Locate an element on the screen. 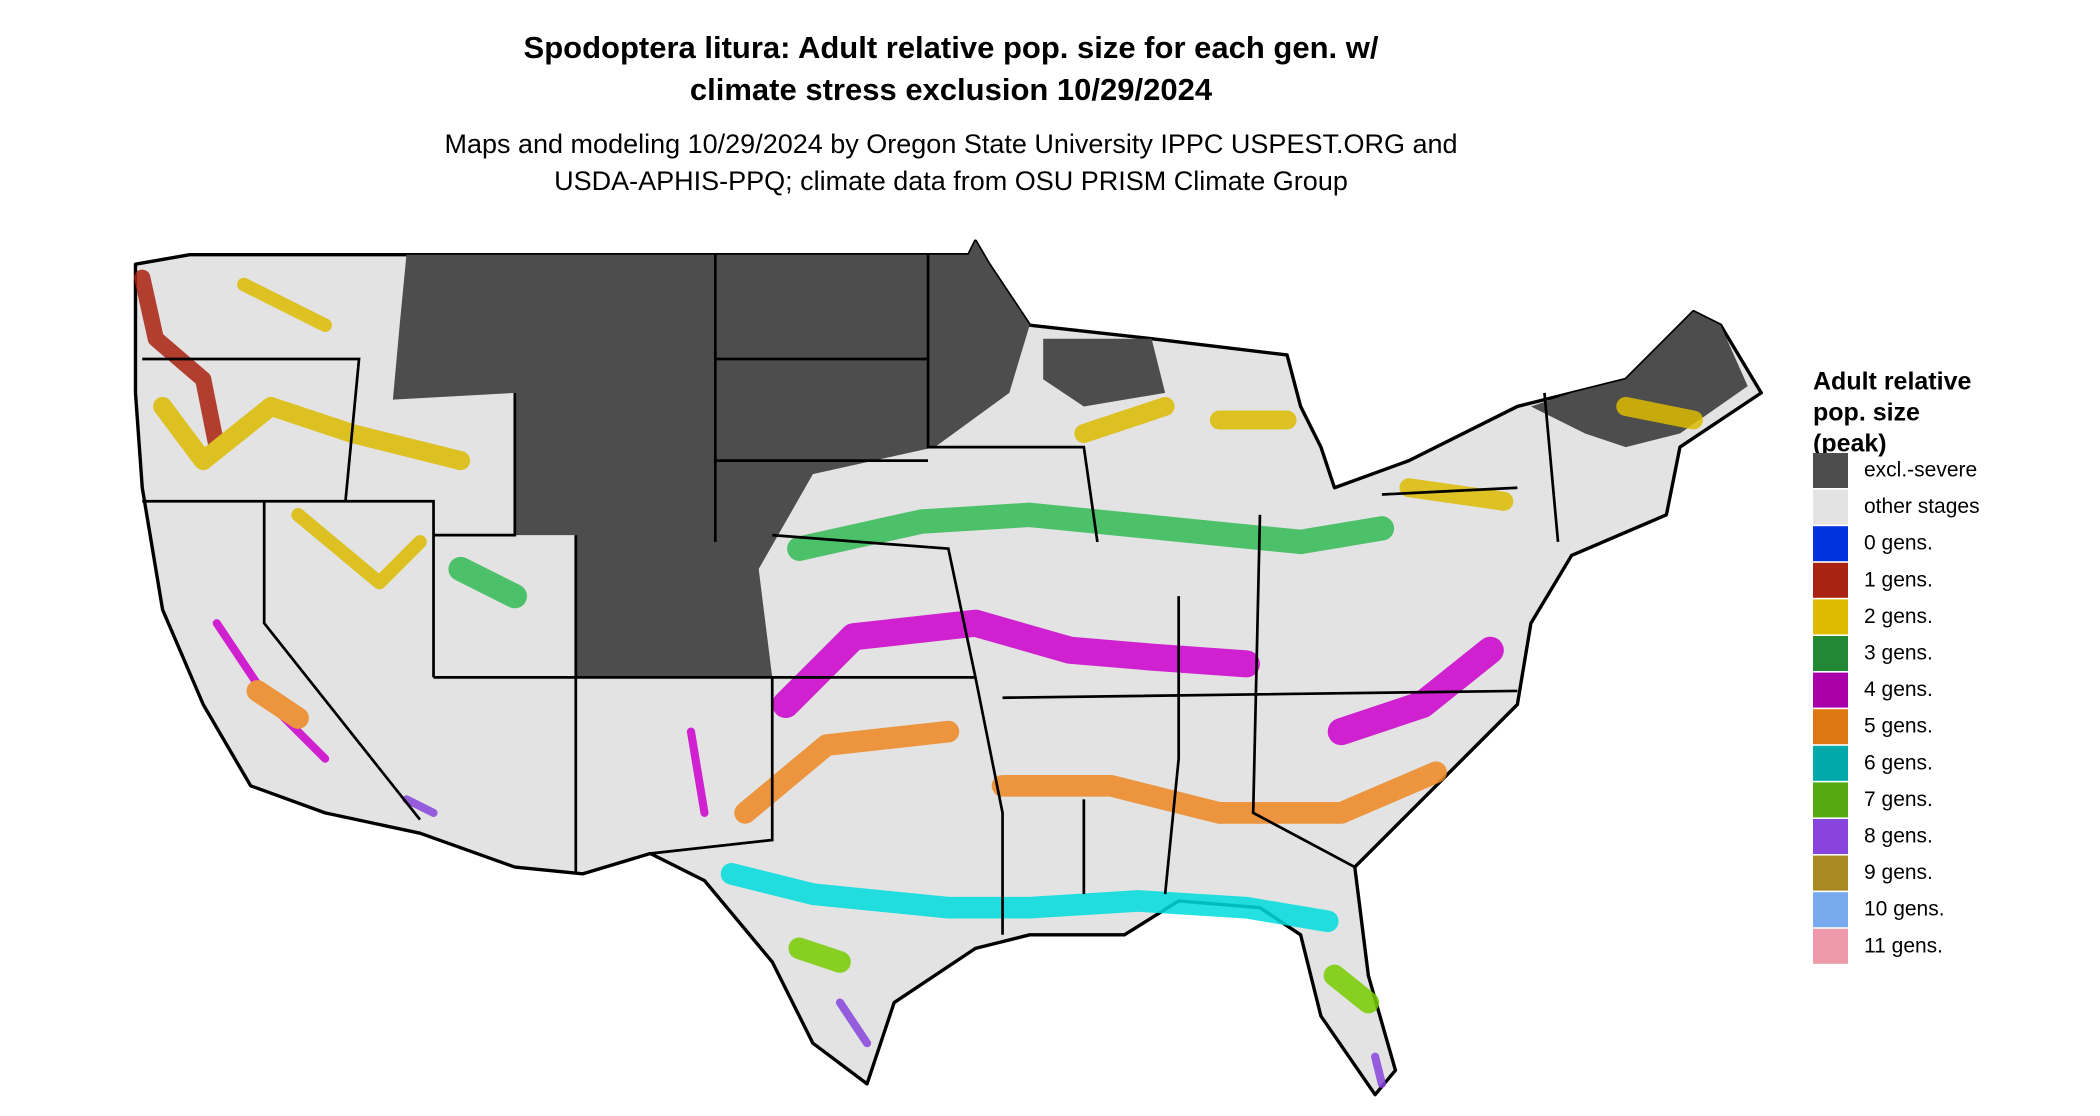  legend-label: other stages is located at coordinates (1922, 506).